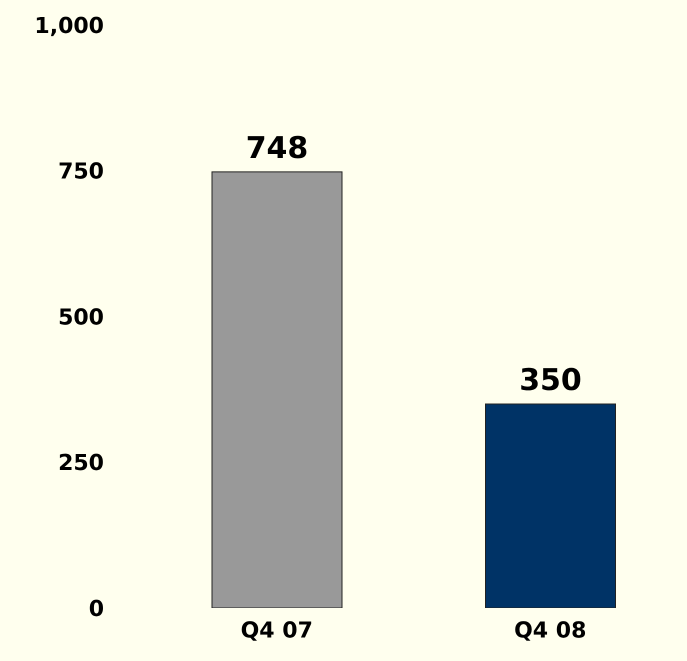 This screenshot has width=687, height=661. What do you see at coordinates (69, 26) in the screenshot?
I see `y-tick-label: 1,000` at bounding box center [69, 26].